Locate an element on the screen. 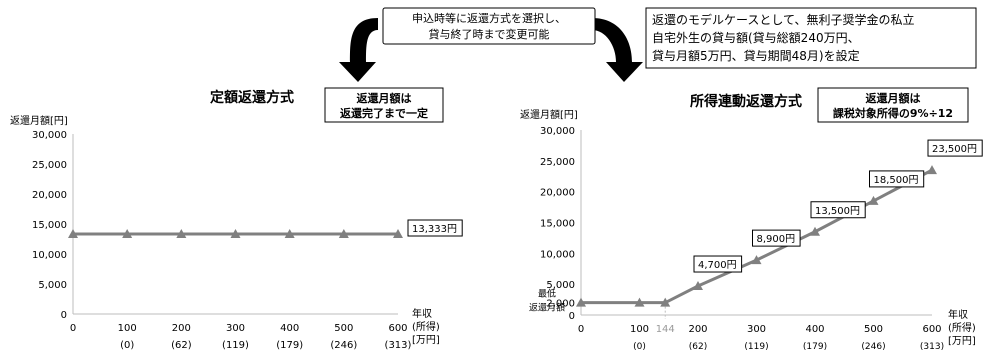 This screenshot has width=984, height=355. chart-title: 所得連動返還方式 is located at coordinates (746, 101).